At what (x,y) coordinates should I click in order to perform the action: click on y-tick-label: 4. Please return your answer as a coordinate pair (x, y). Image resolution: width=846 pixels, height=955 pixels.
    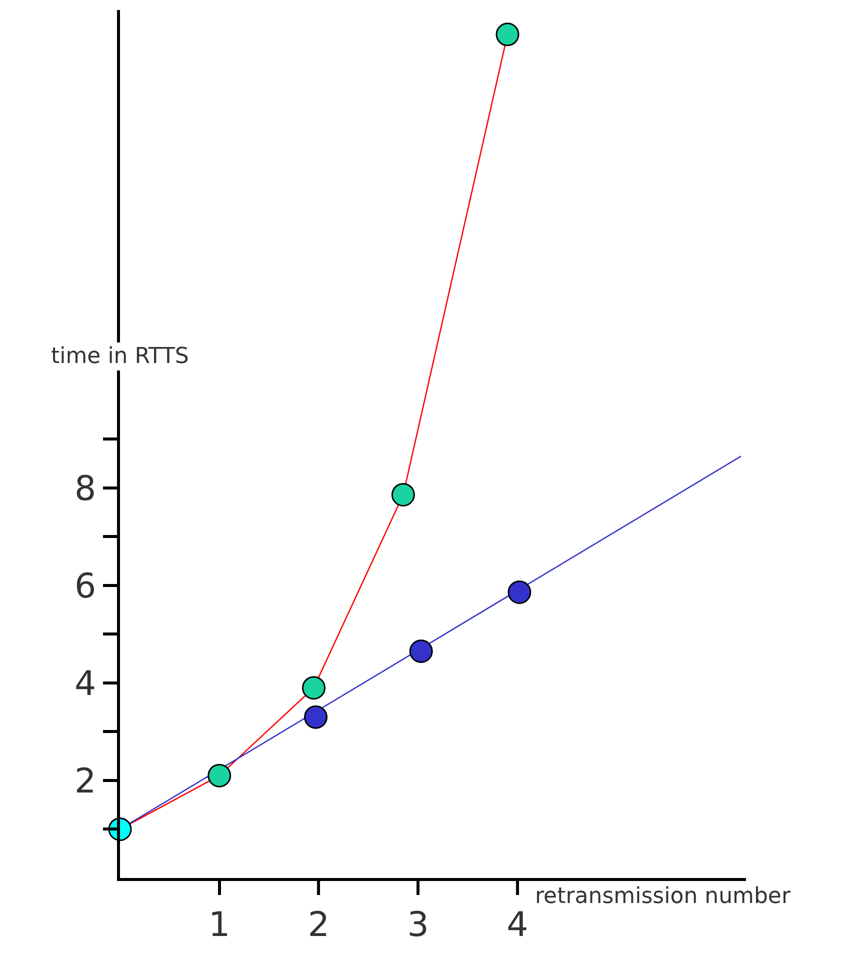
    Looking at the image, I should click on (85, 684).